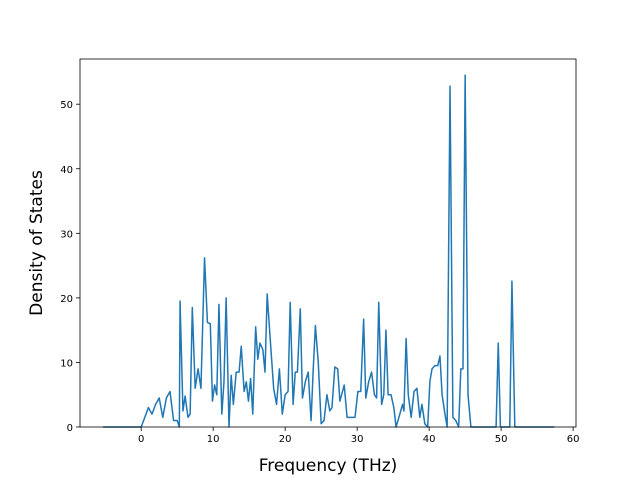 The width and height of the screenshot is (640, 480). What do you see at coordinates (213, 439) in the screenshot?
I see `x-tick-label: 10` at bounding box center [213, 439].